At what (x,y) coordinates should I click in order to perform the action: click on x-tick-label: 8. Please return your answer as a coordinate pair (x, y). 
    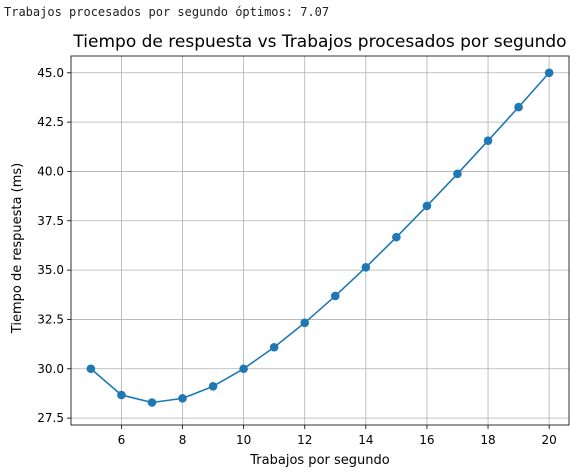
    Looking at the image, I should click on (183, 440).